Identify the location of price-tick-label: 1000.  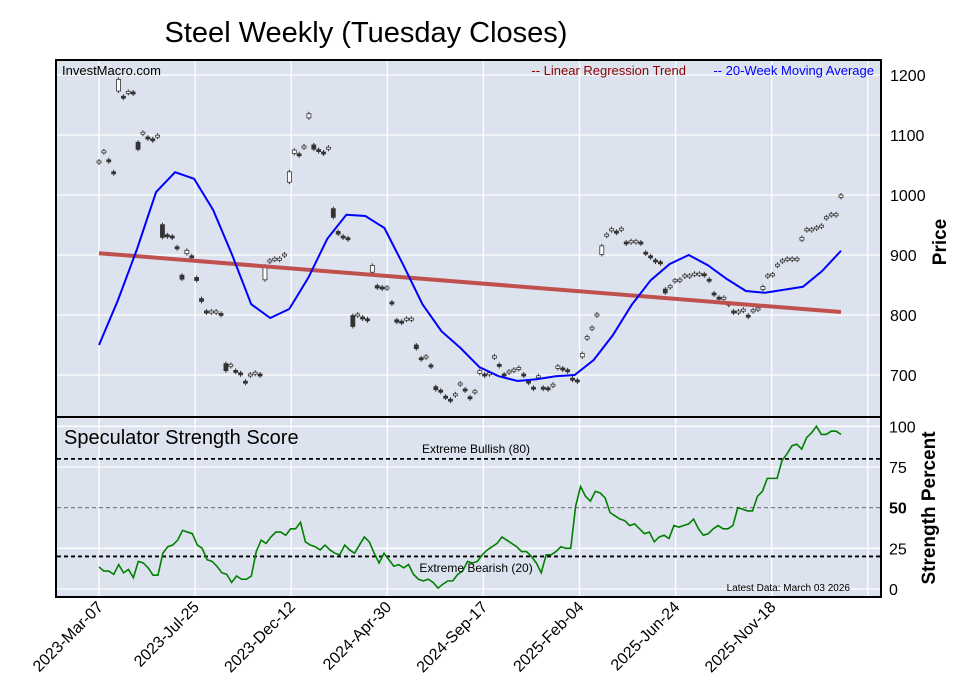
(908, 196).